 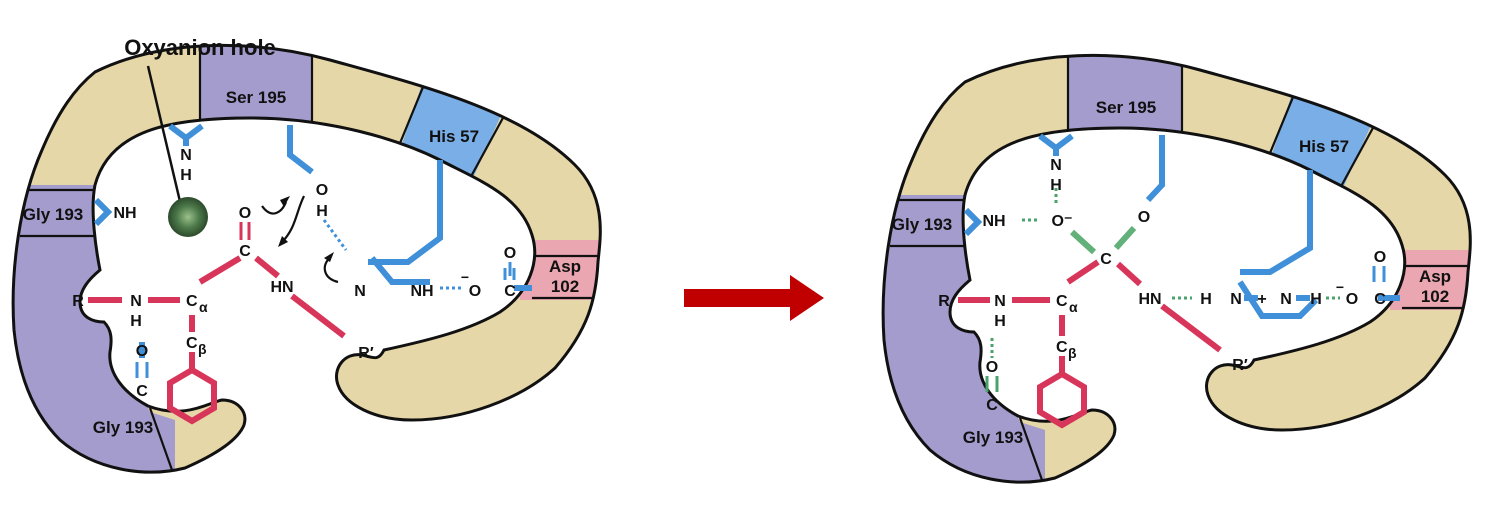 What do you see at coordinates (993, 221) in the screenshot?
I see `right-gly-NH: NH` at bounding box center [993, 221].